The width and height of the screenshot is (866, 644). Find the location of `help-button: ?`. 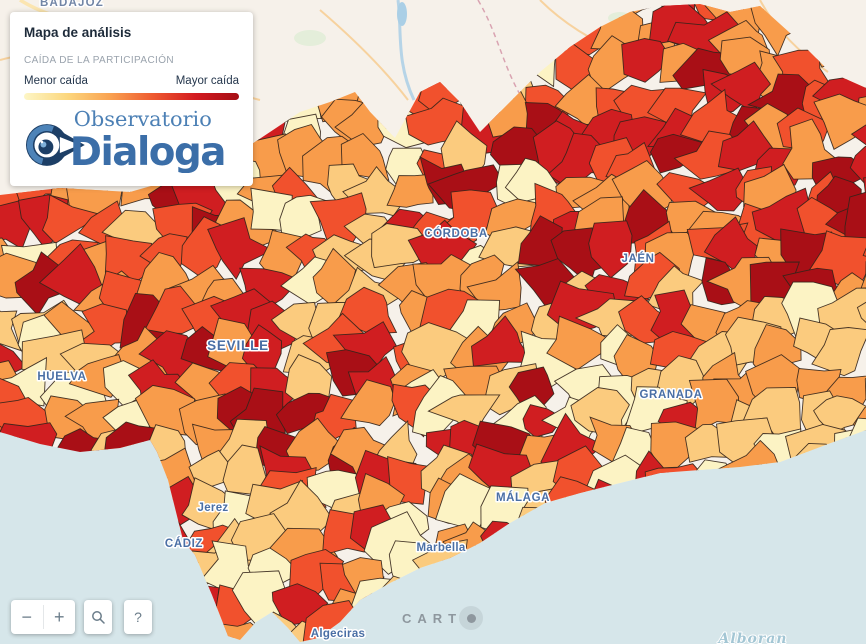

help-button: ? is located at coordinates (138, 617).